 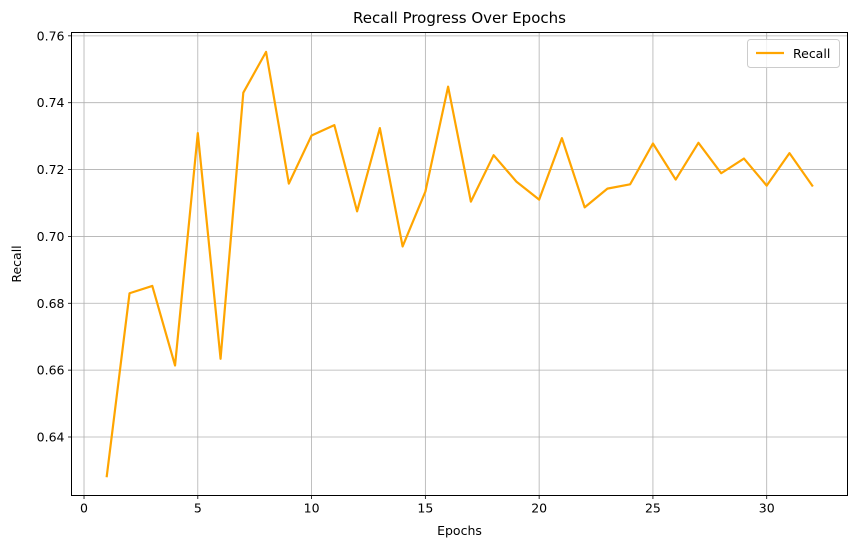 What do you see at coordinates (459, 18) in the screenshot?
I see `chart-title: Recall Progress Over Epochs` at bounding box center [459, 18].